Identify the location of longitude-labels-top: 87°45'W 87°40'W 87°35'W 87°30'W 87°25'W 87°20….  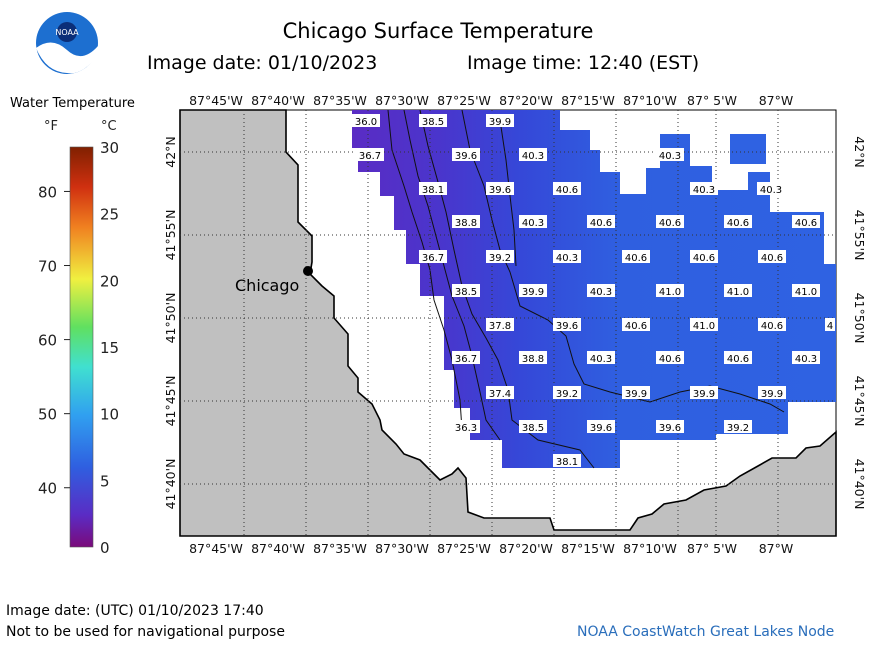
(491, 100).